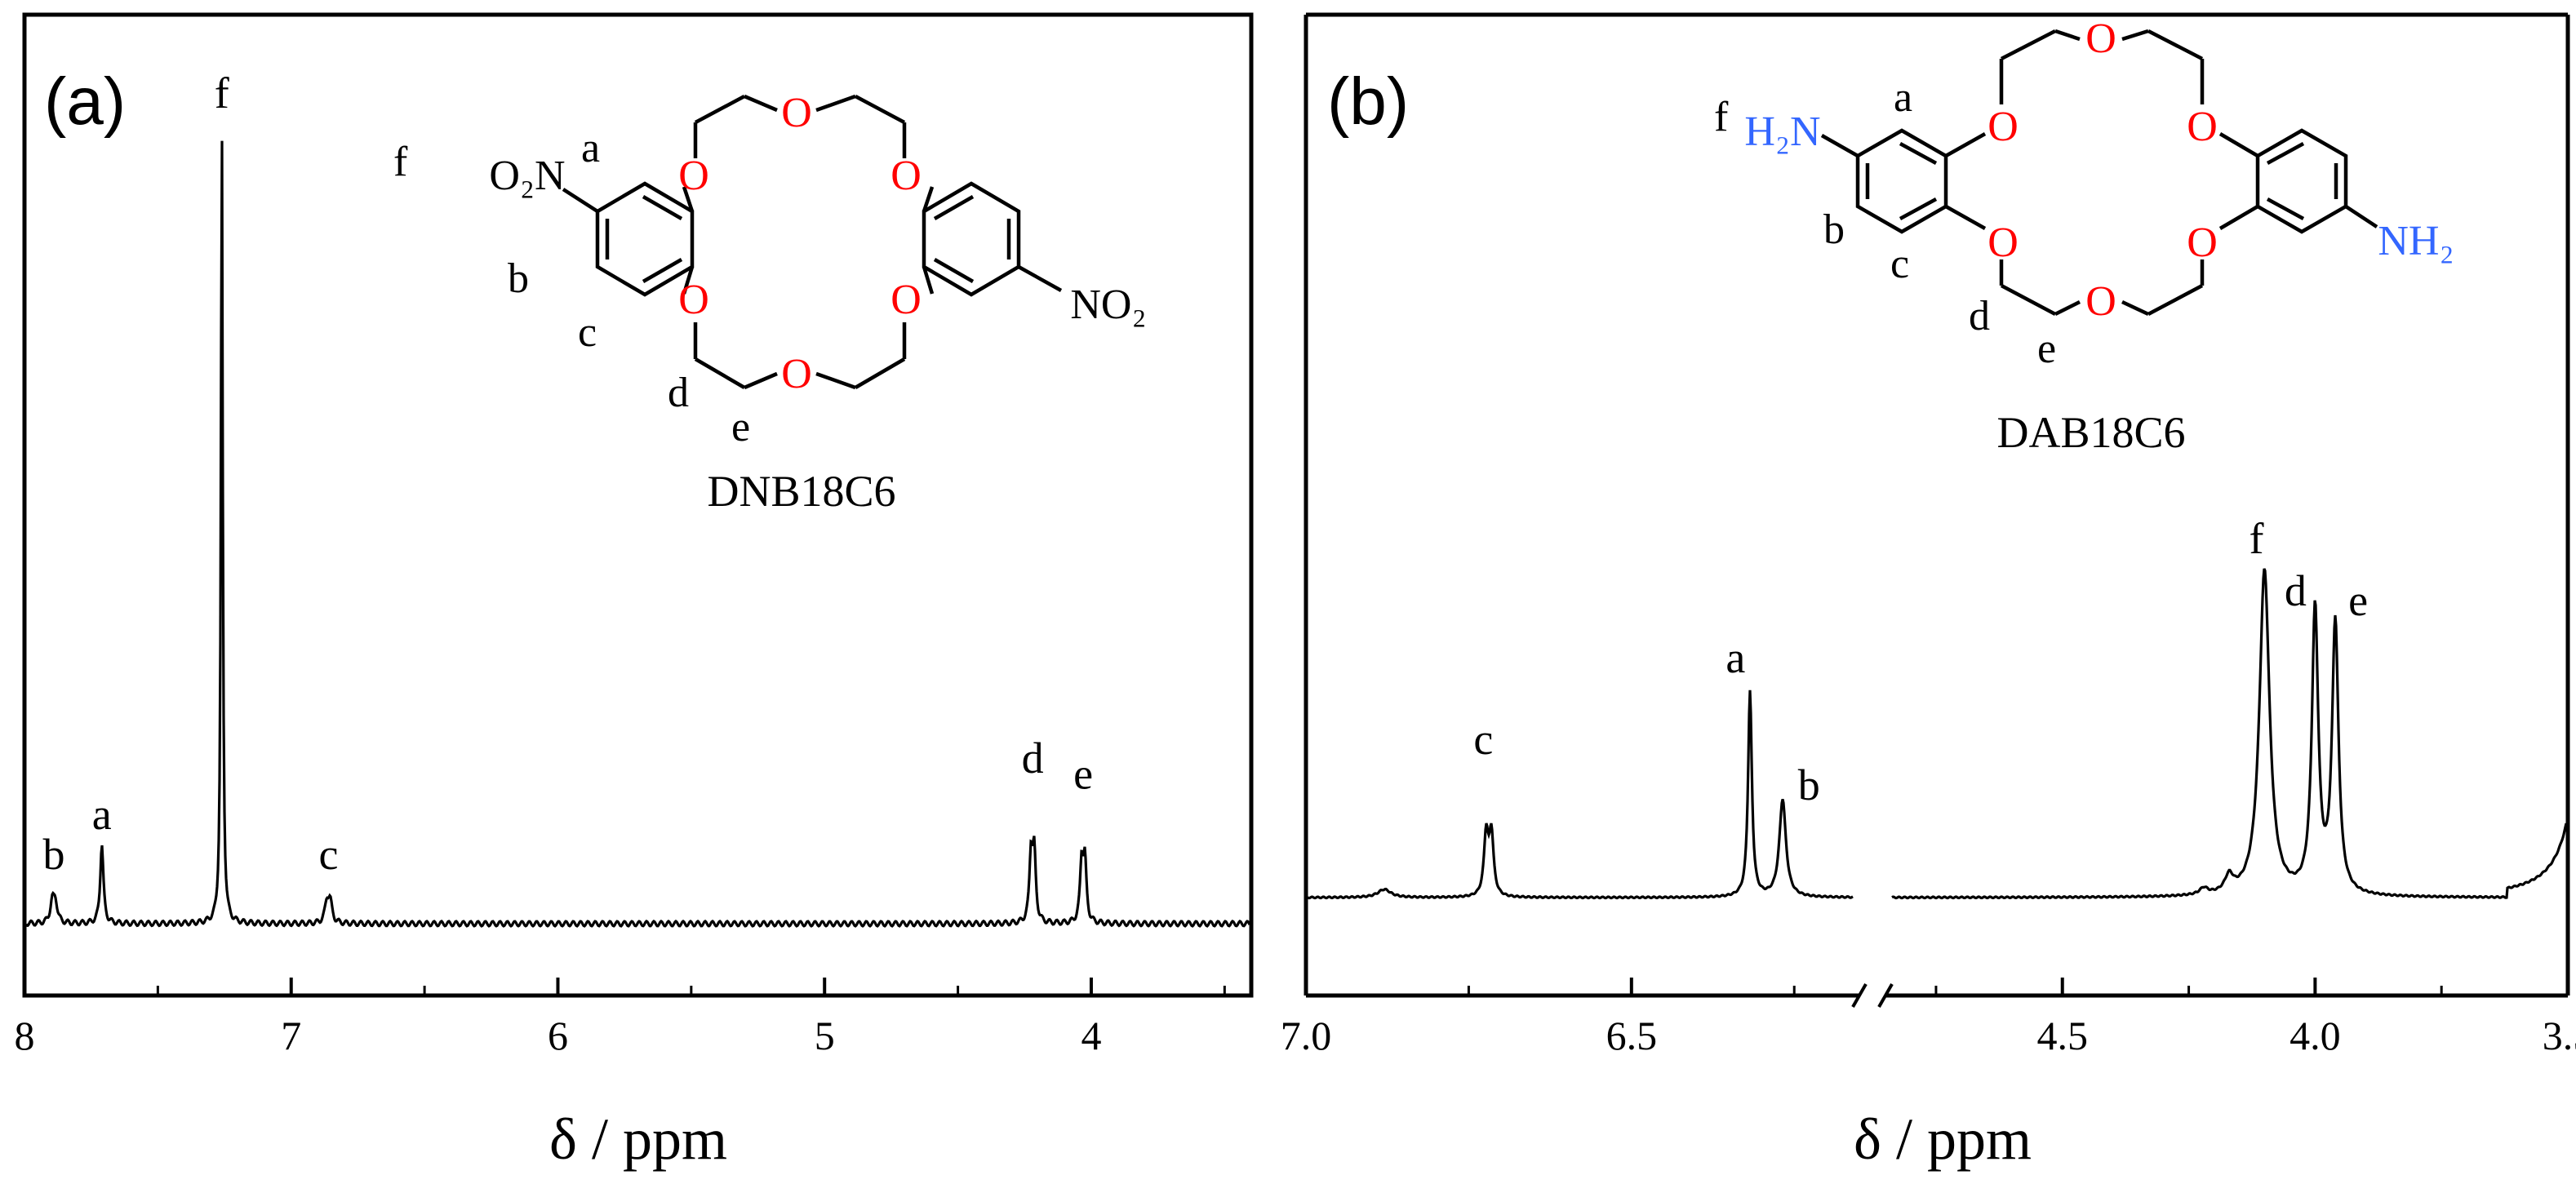  What do you see at coordinates (1306, 1035) in the screenshot?
I see `x-tick-label: 7.0` at bounding box center [1306, 1035].